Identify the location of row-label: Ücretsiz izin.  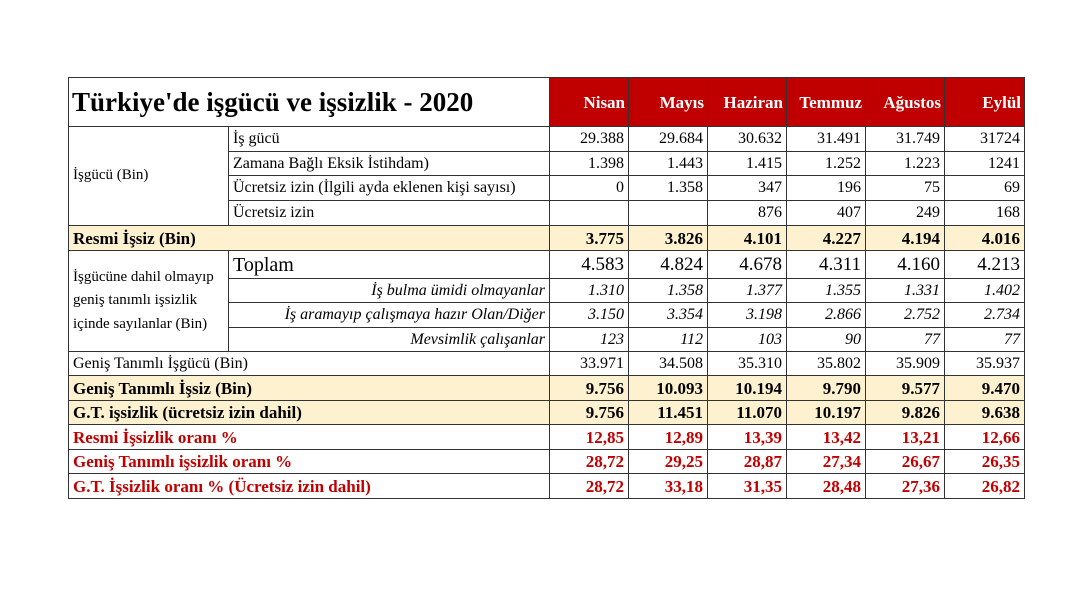
(389, 213).